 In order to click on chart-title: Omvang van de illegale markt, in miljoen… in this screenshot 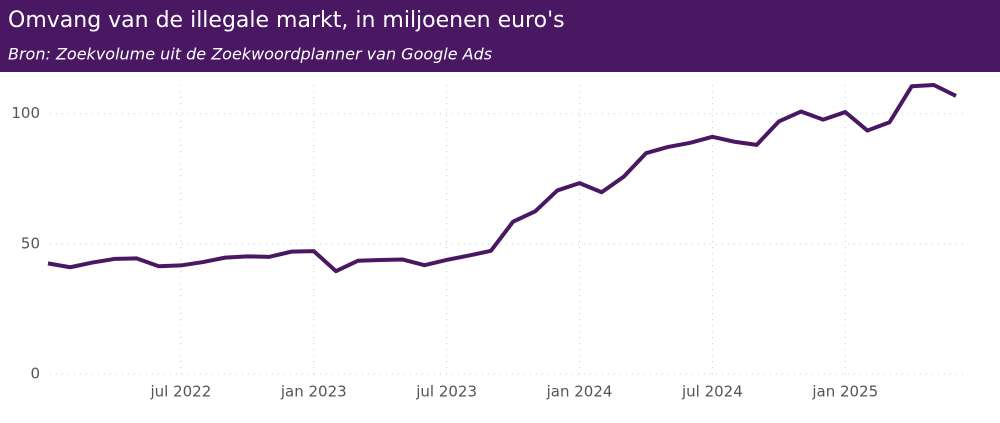, I will do `click(286, 20)`.